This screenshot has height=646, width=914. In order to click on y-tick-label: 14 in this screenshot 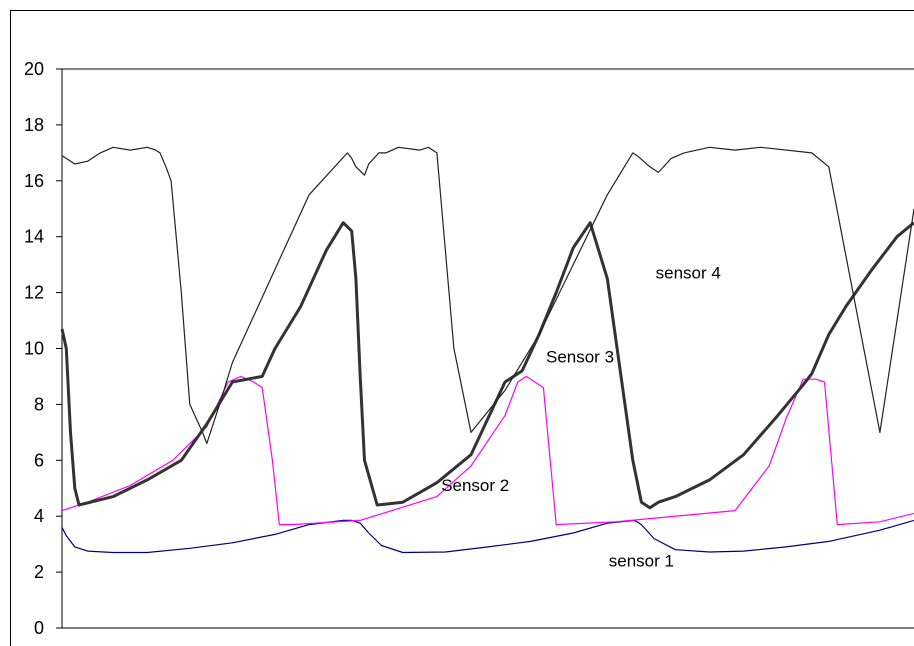, I will do `click(34, 237)`.